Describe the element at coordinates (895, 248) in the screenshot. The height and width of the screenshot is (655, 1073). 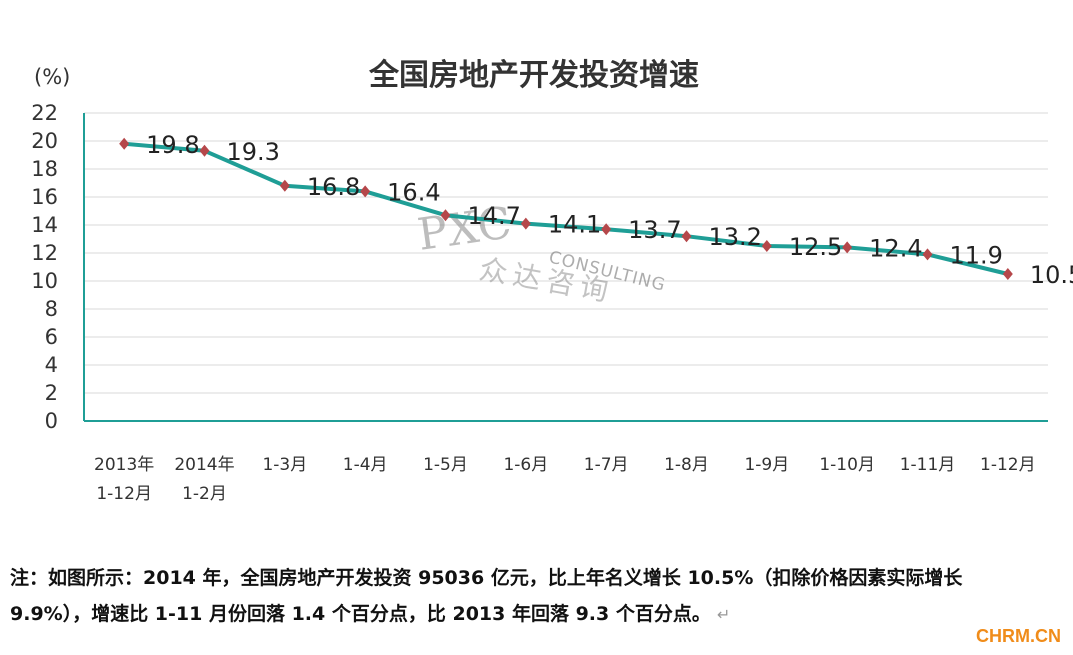
I see `data-label: 12.4` at that location.